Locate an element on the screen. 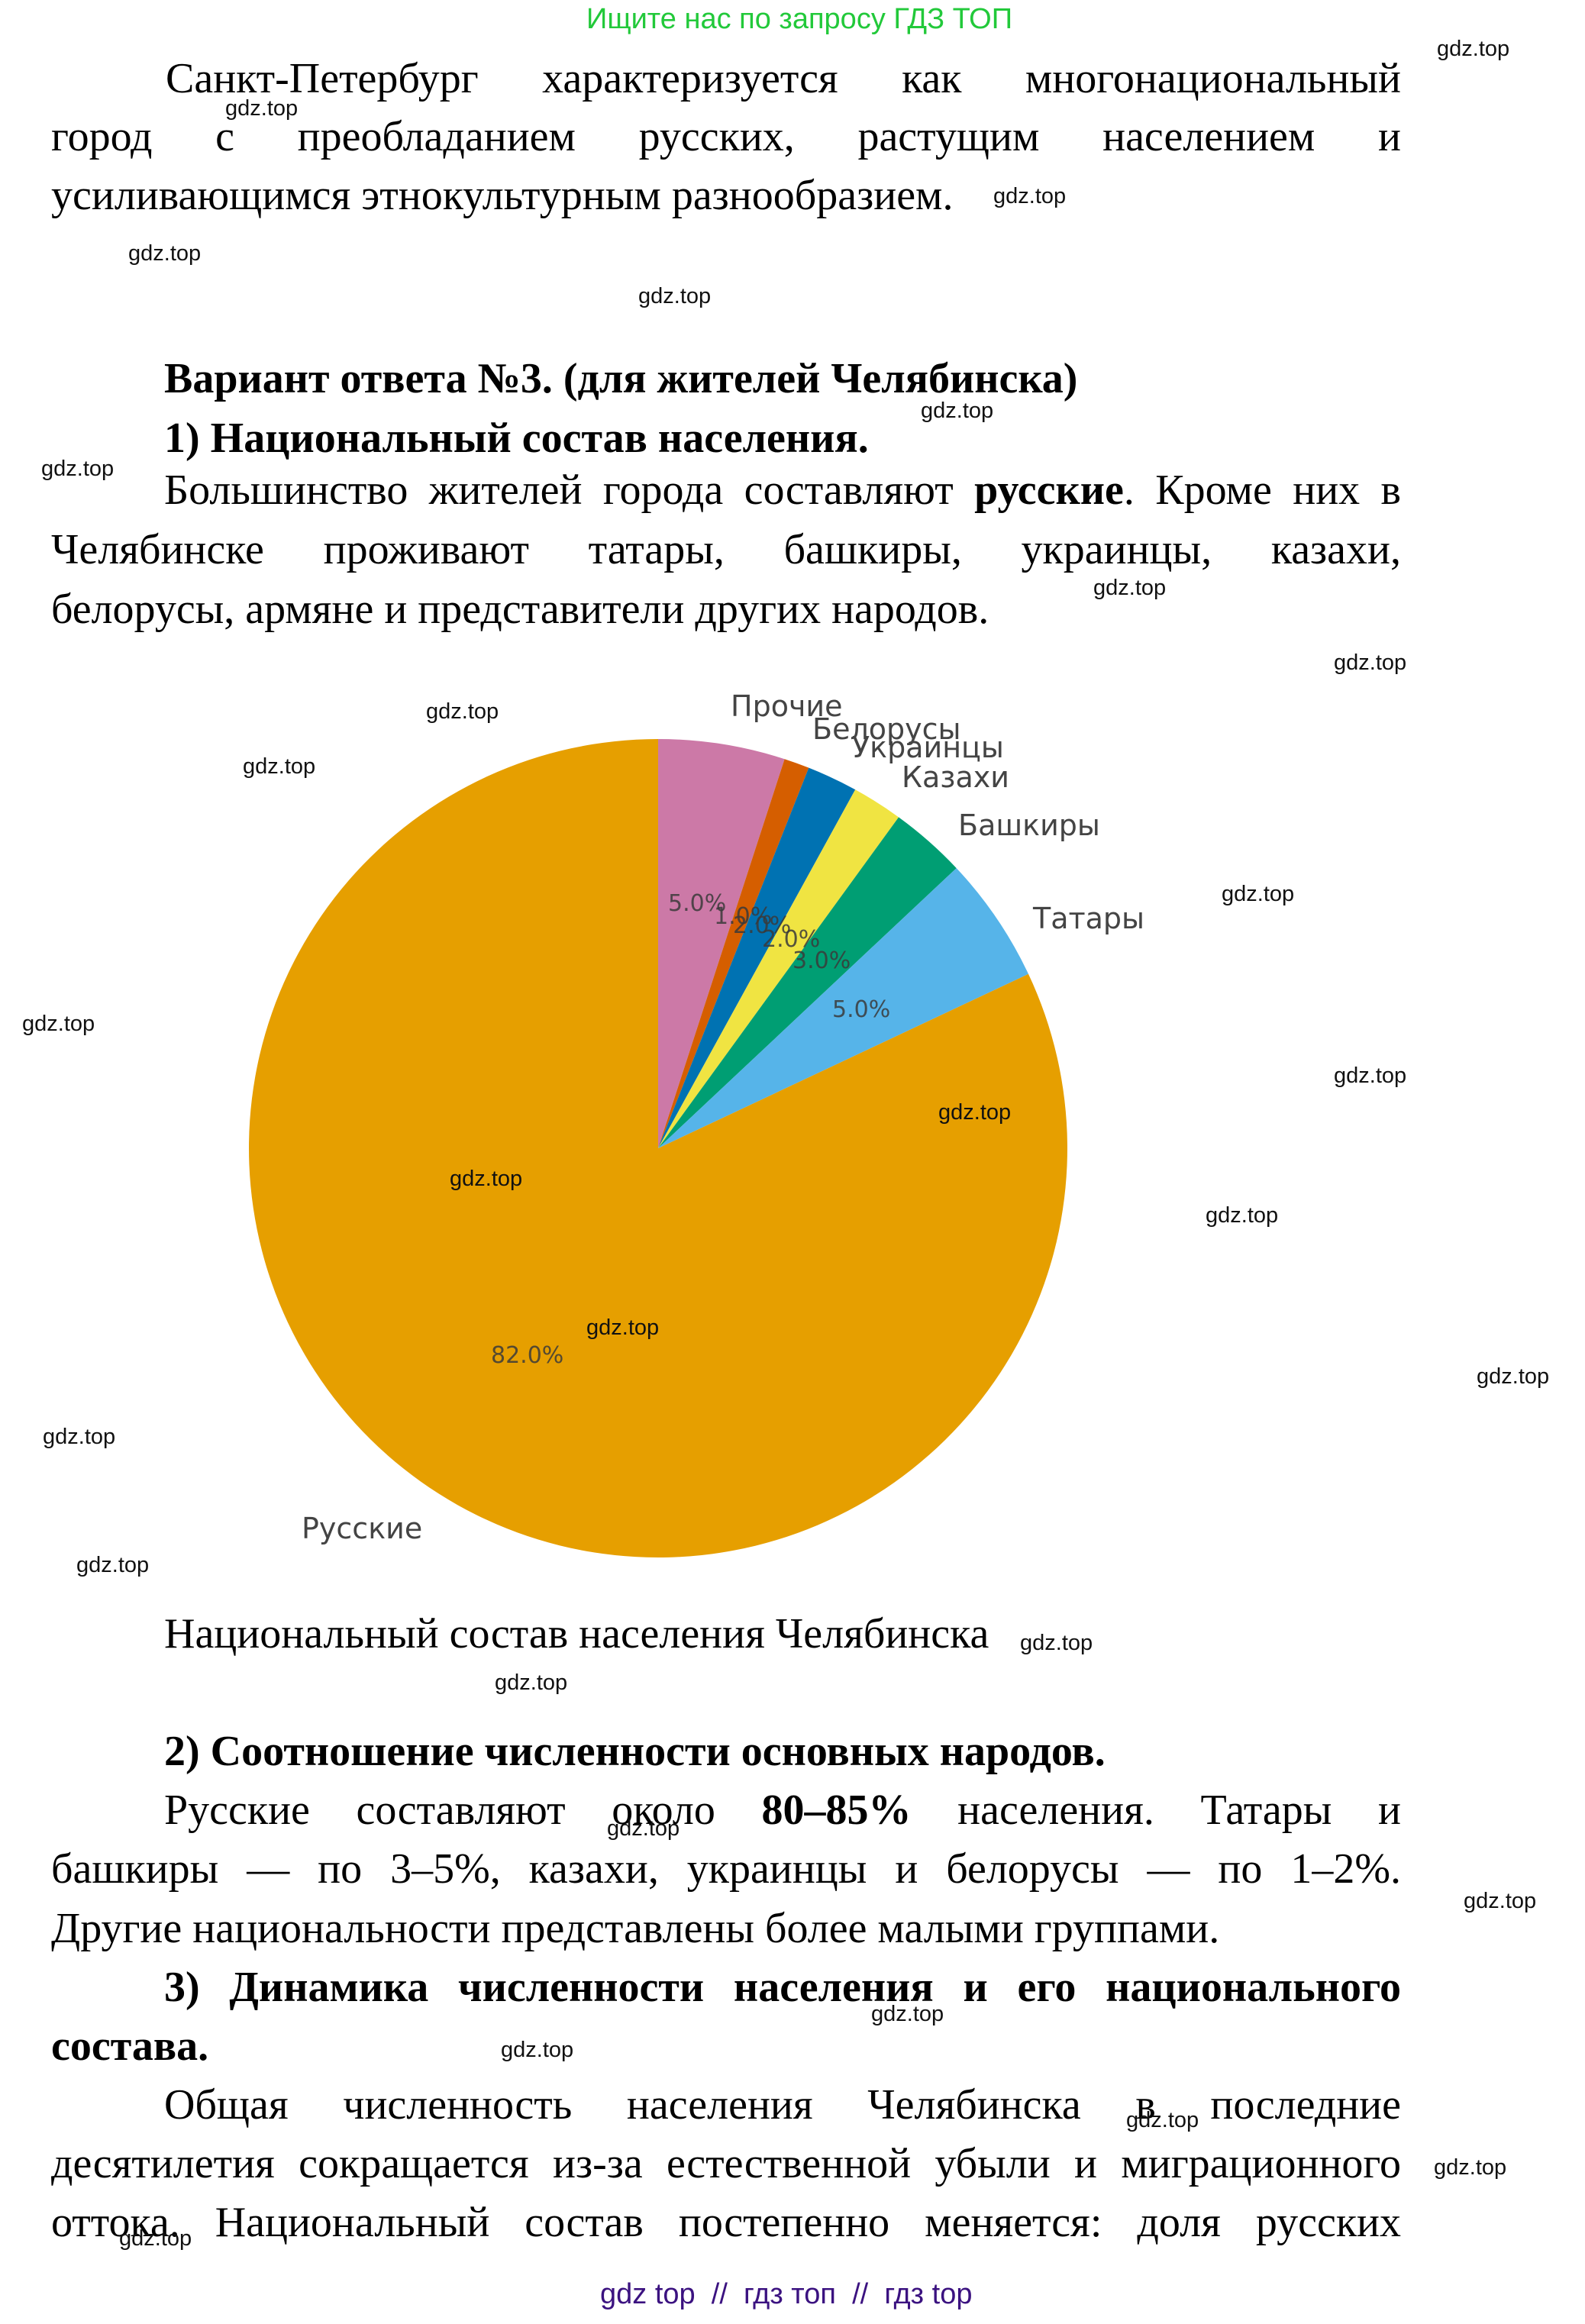 This screenshot has width=1585, height=2324. text-span: . Кроме них в is located at coordinates (1262, 490).